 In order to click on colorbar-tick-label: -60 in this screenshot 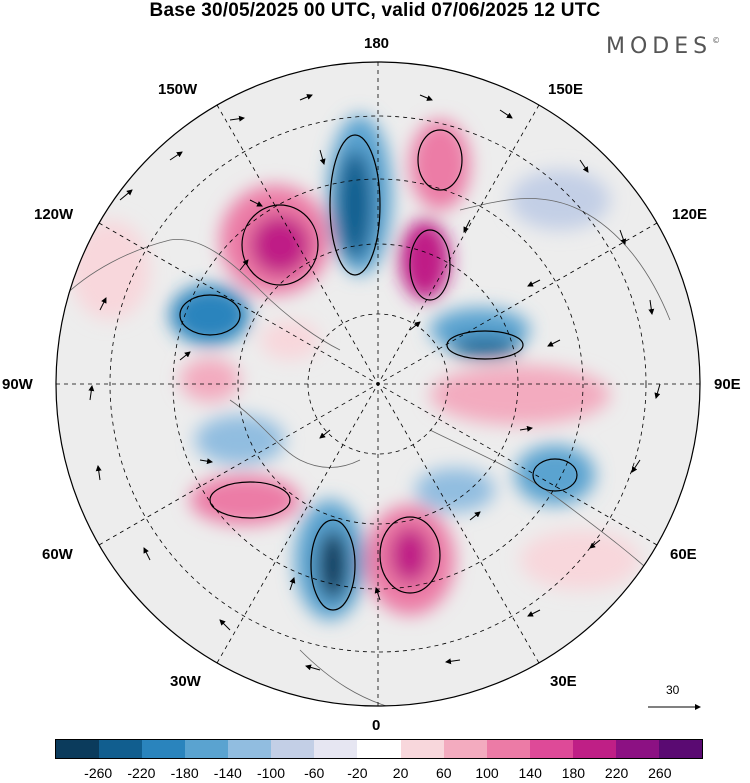, I will do `click(314, 773)`.